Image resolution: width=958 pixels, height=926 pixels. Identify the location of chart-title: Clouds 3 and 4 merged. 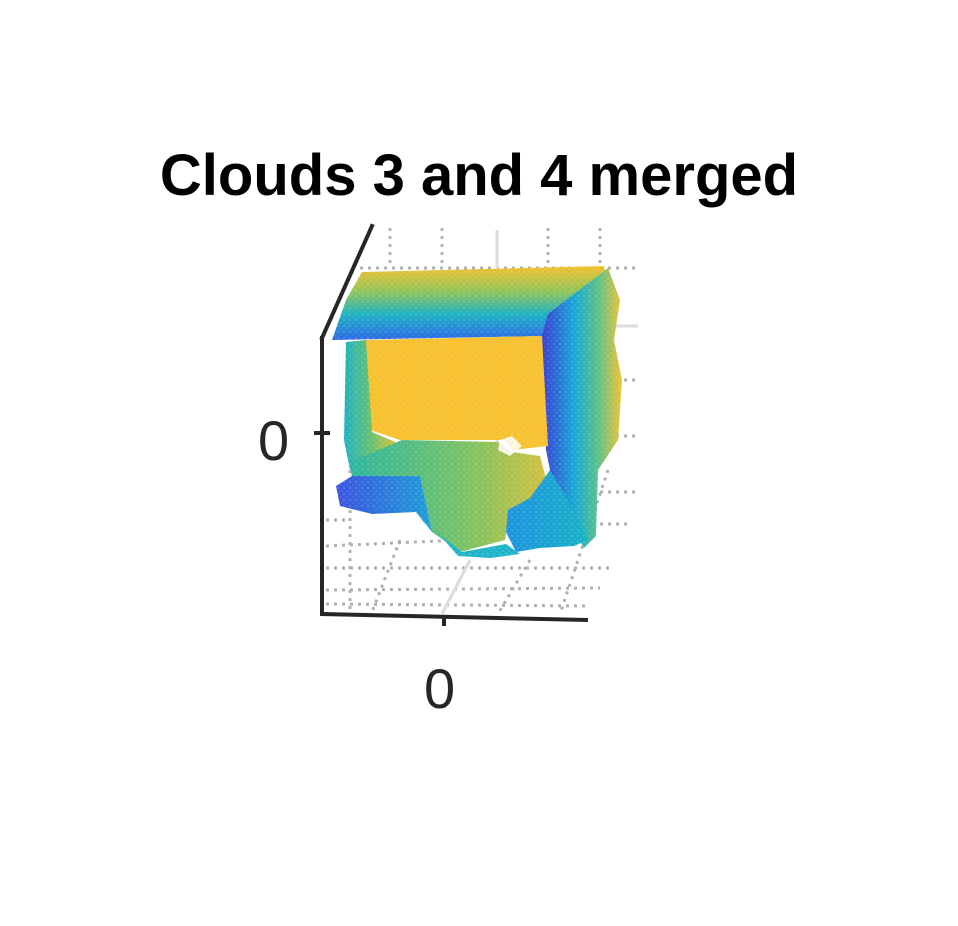
(479, 175).